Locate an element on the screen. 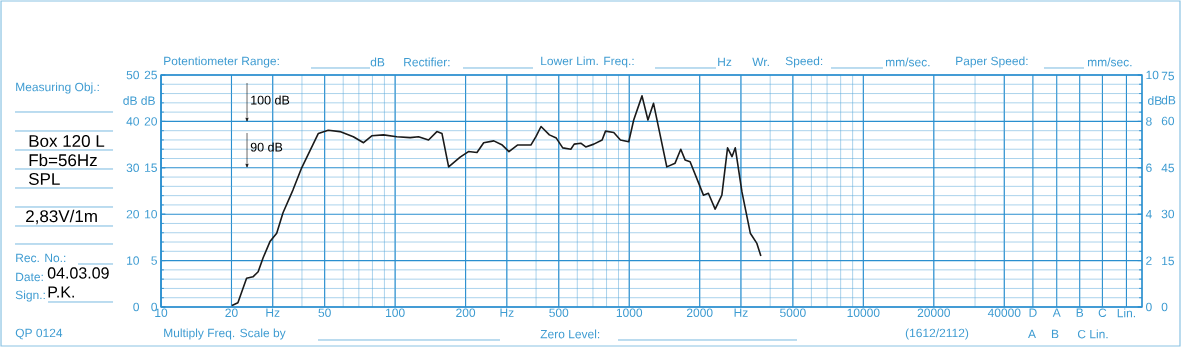 Image resolution: width=1181 pixels, height=347 pixels. text: Rectifier: is located at coordinates (427, 62).